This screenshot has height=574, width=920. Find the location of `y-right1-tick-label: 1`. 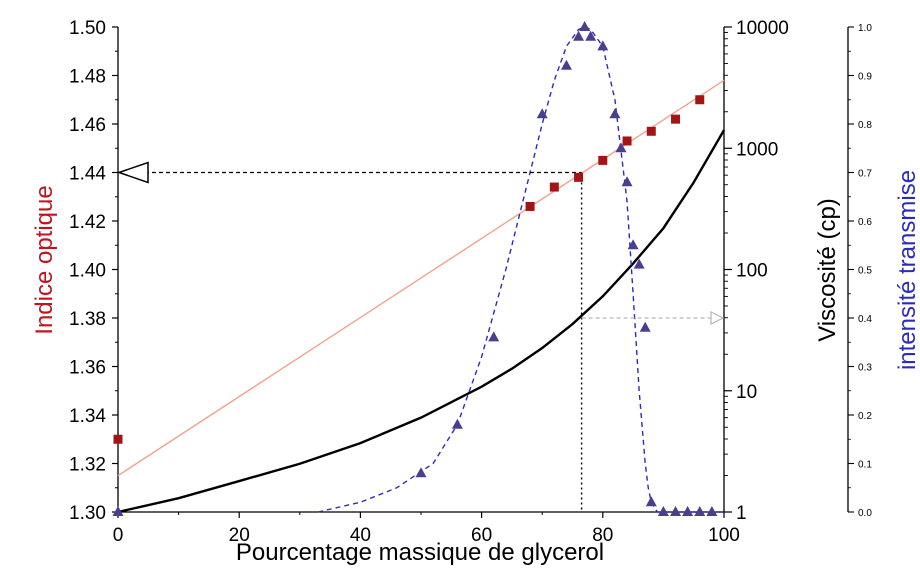

y-right1-tick-label: 1 is located at coordinates (741, 513).